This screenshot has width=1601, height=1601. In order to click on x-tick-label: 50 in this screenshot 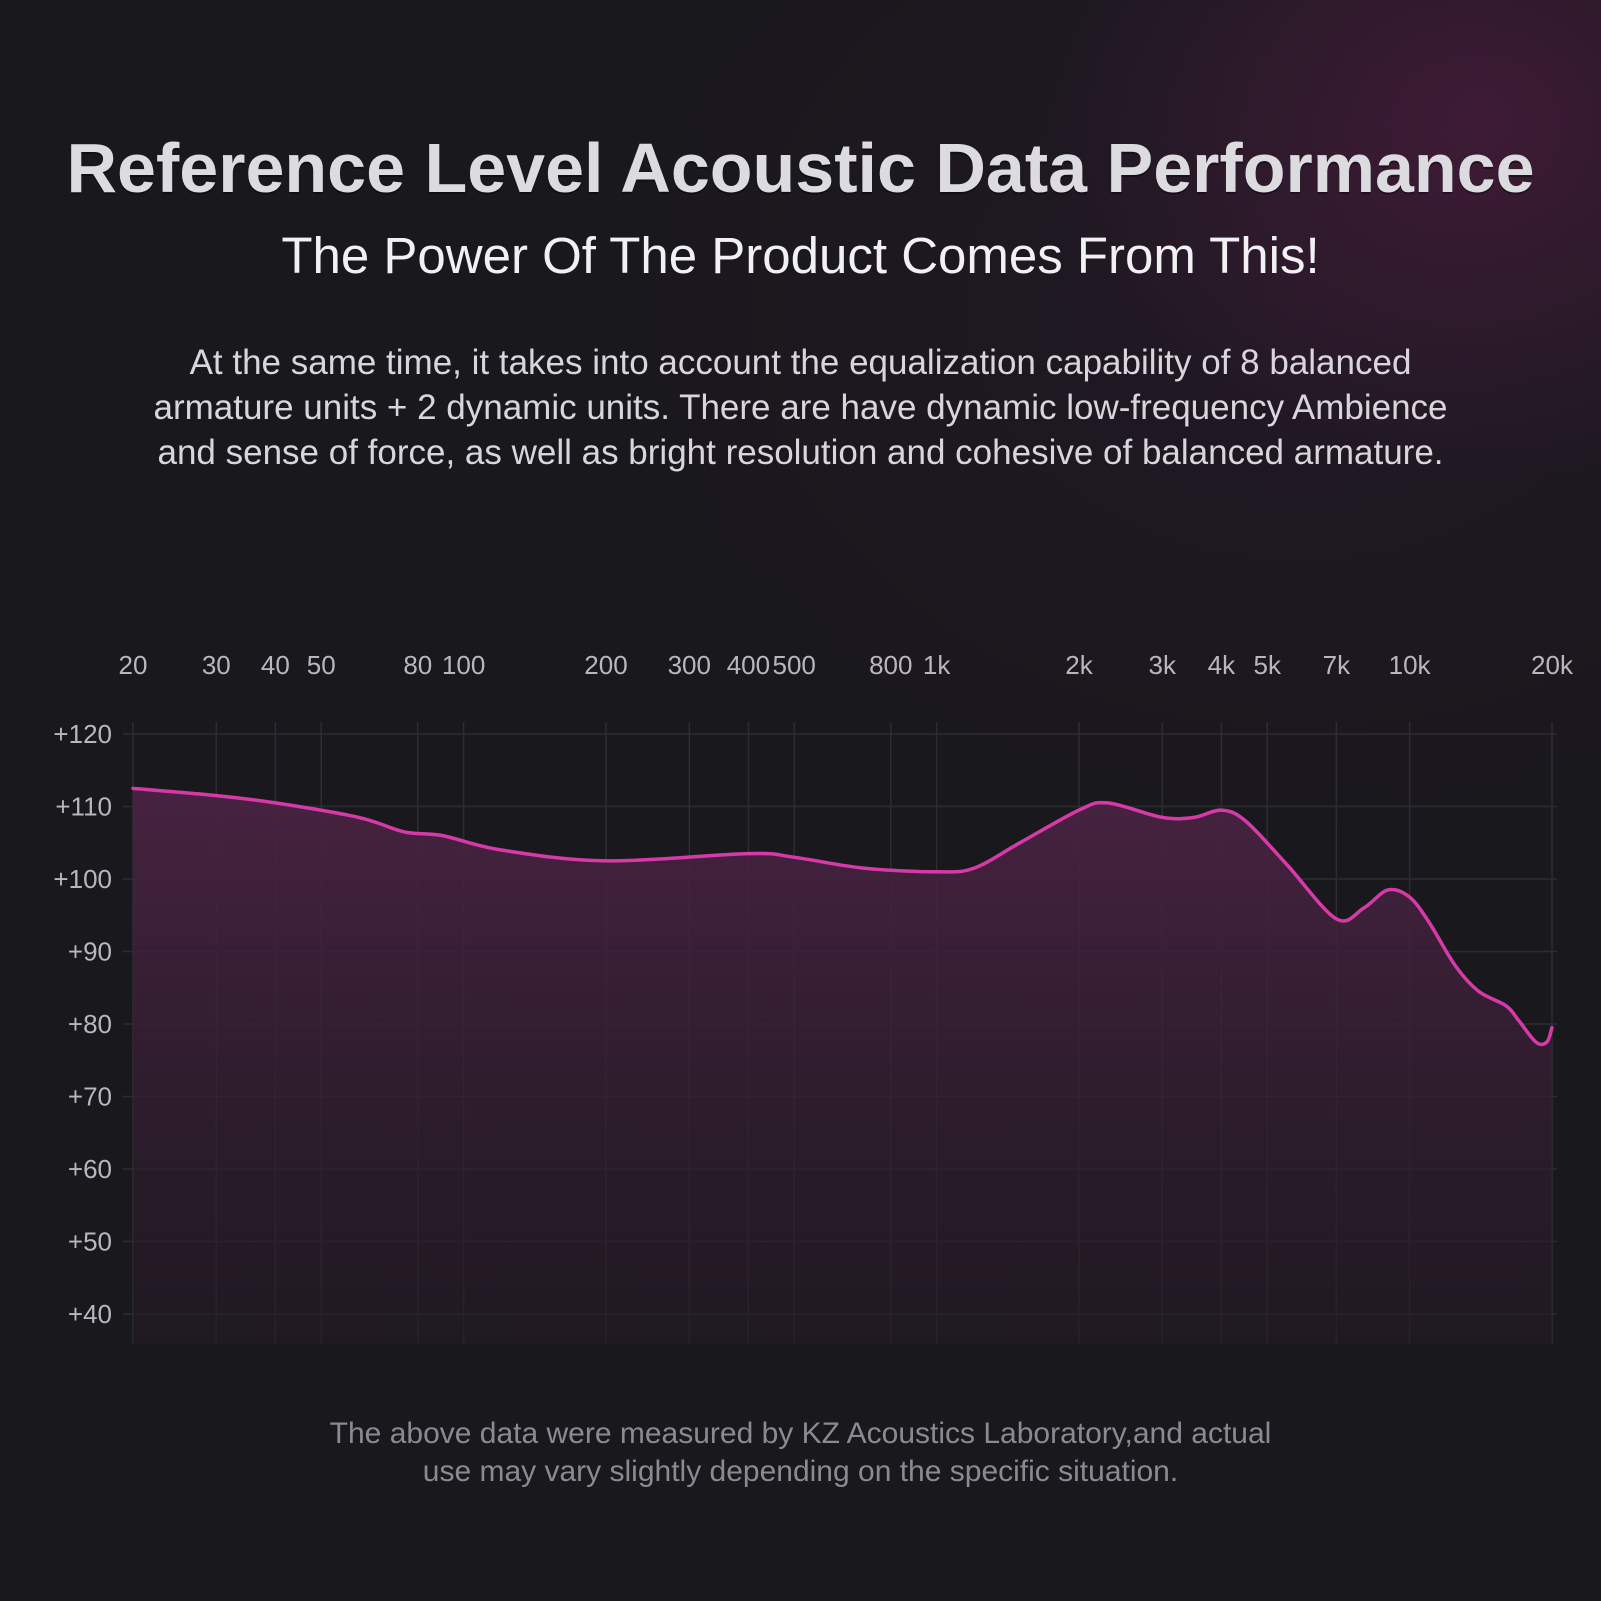, I will do `click(321, 665)`.